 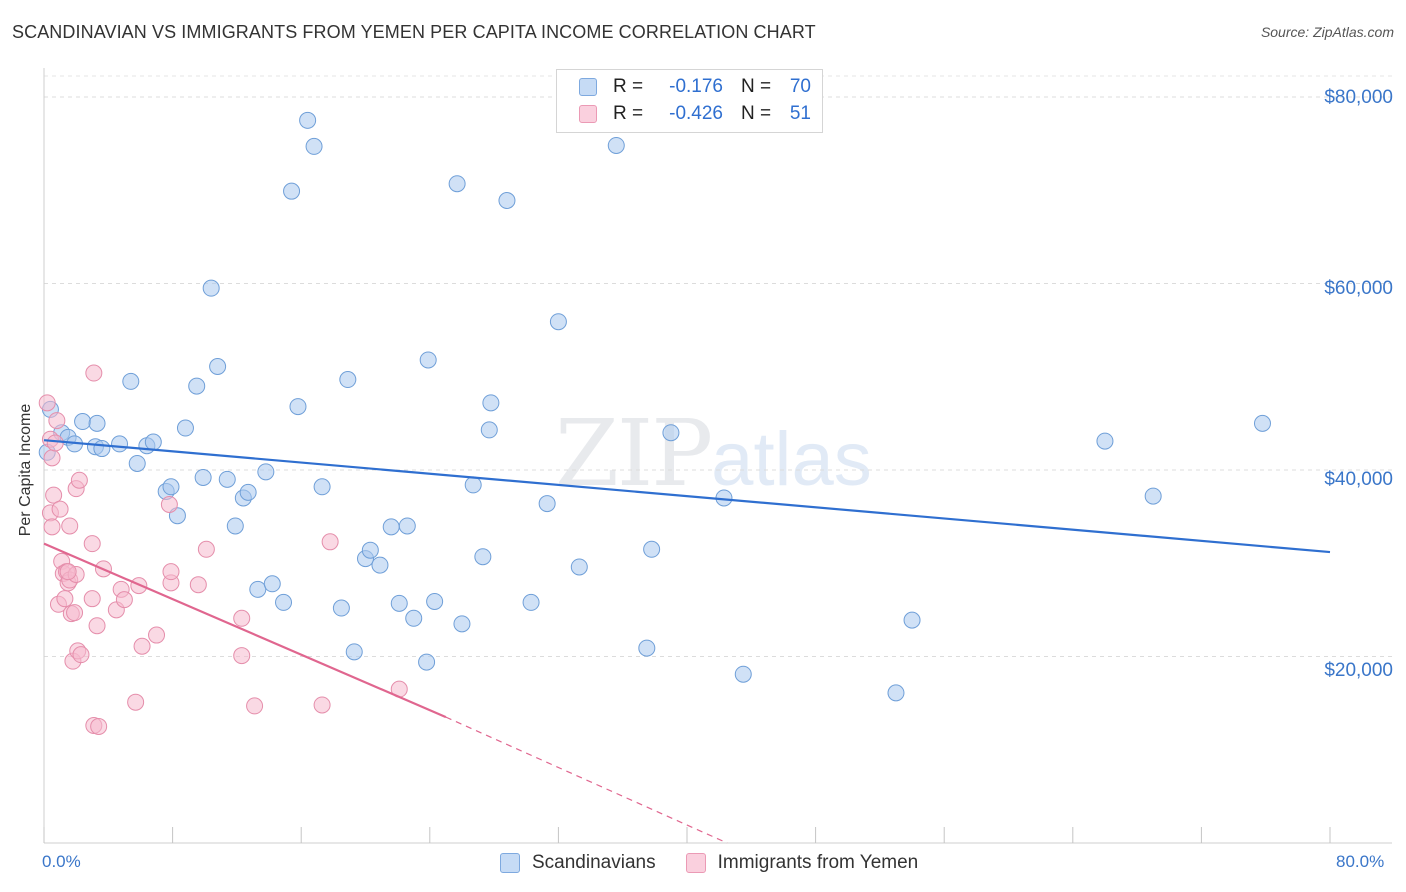 What do you see at coordinates (1358, 670) in the screenshot?
I see `y-tick-label-20000: $20,000` at bounding box center [1358, 670].